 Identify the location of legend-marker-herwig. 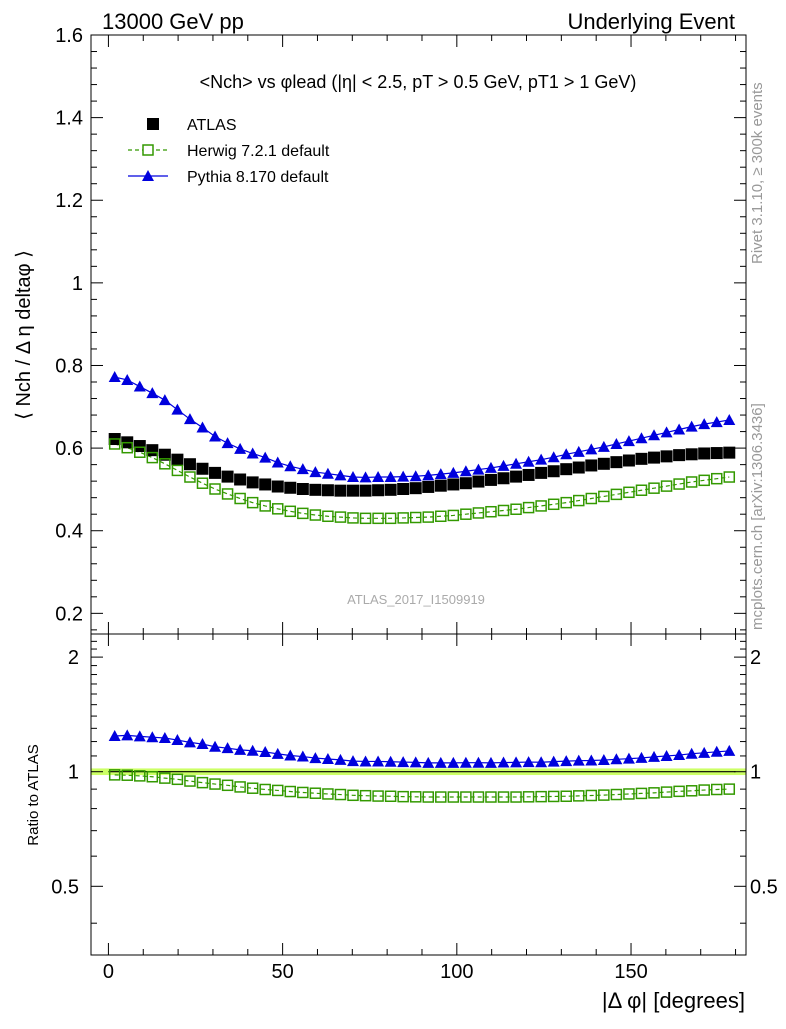
(148, 150).